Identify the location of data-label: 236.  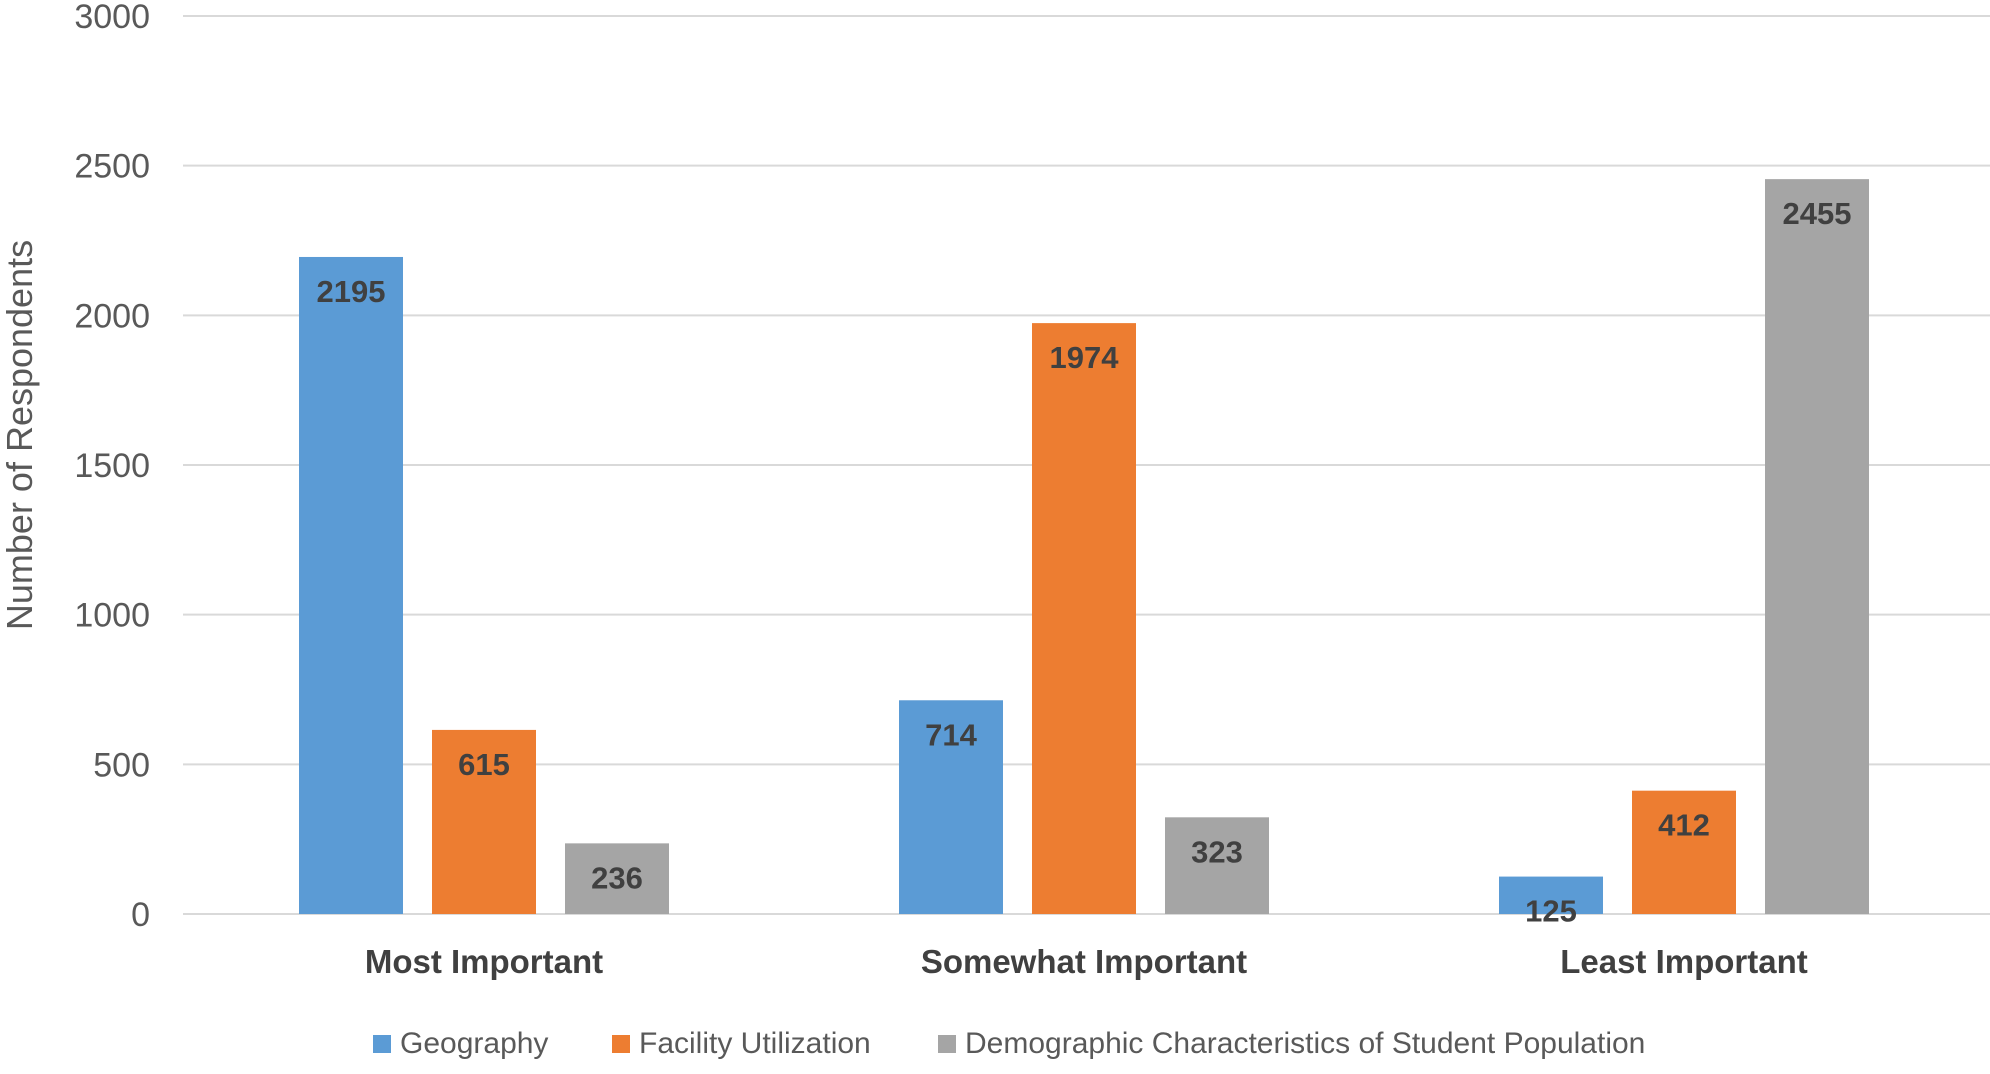
(617, 877).